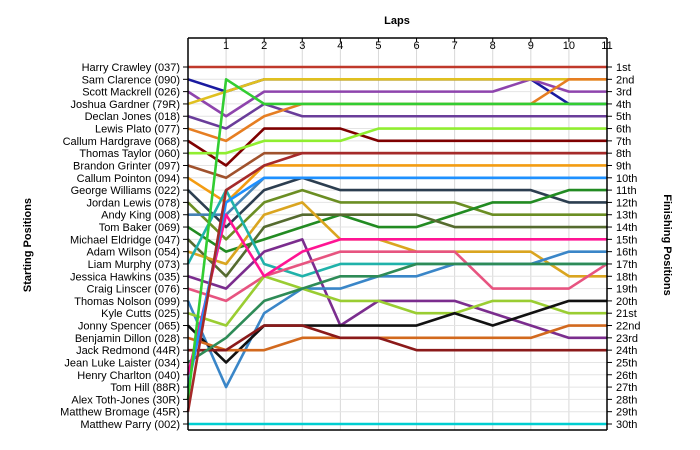 The image size is (700, 450). What do you see at coordinates (122, 363) in the screenshot?
I see `starting-position-label: Jean Luke Laister (034)` at bounding box center [122, 363].